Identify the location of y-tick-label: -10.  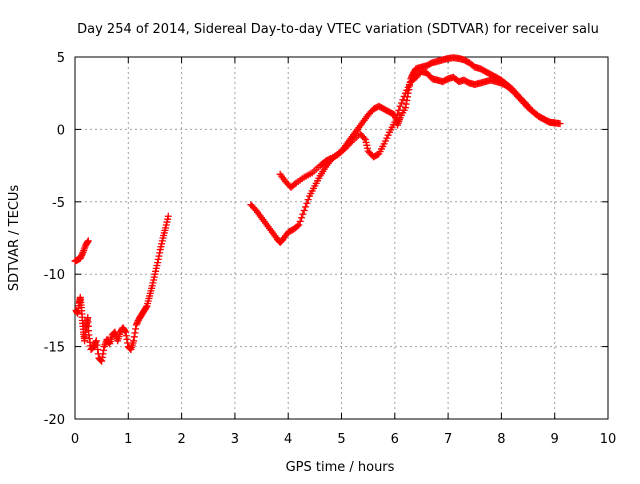
(54, 275).